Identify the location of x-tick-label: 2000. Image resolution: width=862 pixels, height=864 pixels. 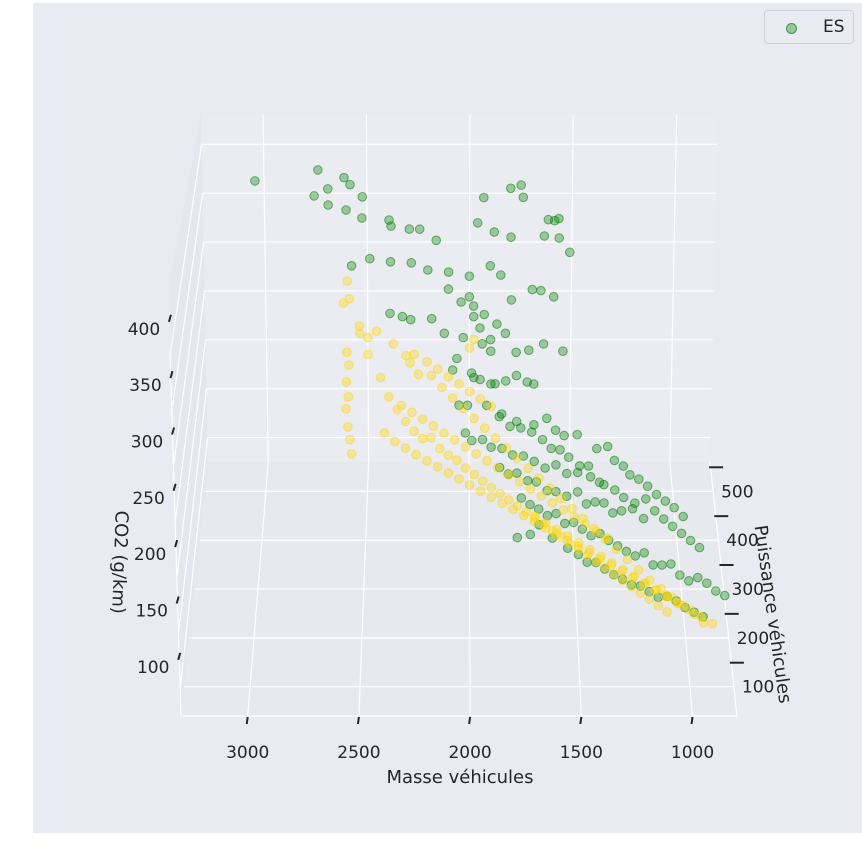
(469, 753).